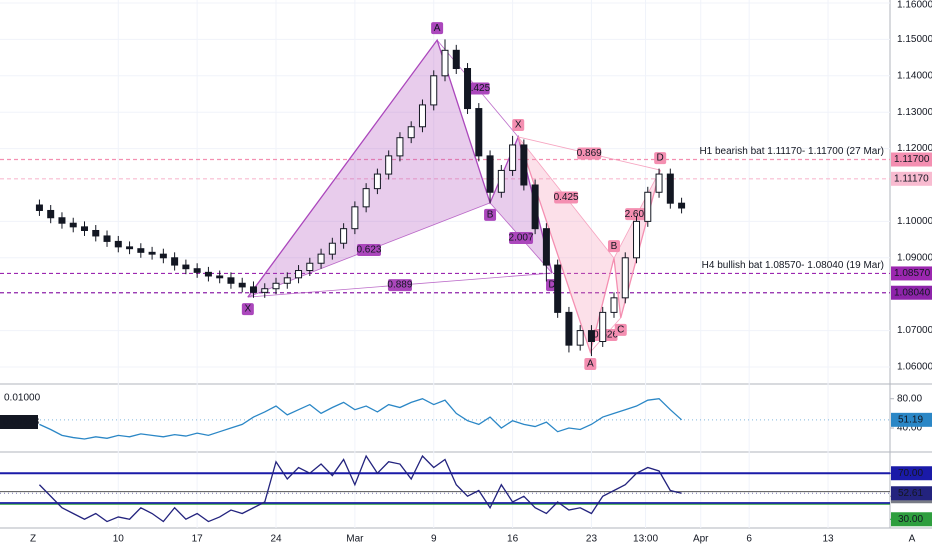  What do you see at coordinates (914, 257) in the screenshot?
I see `y-tick-label: 1.09000` at bounding box center [914, 257].